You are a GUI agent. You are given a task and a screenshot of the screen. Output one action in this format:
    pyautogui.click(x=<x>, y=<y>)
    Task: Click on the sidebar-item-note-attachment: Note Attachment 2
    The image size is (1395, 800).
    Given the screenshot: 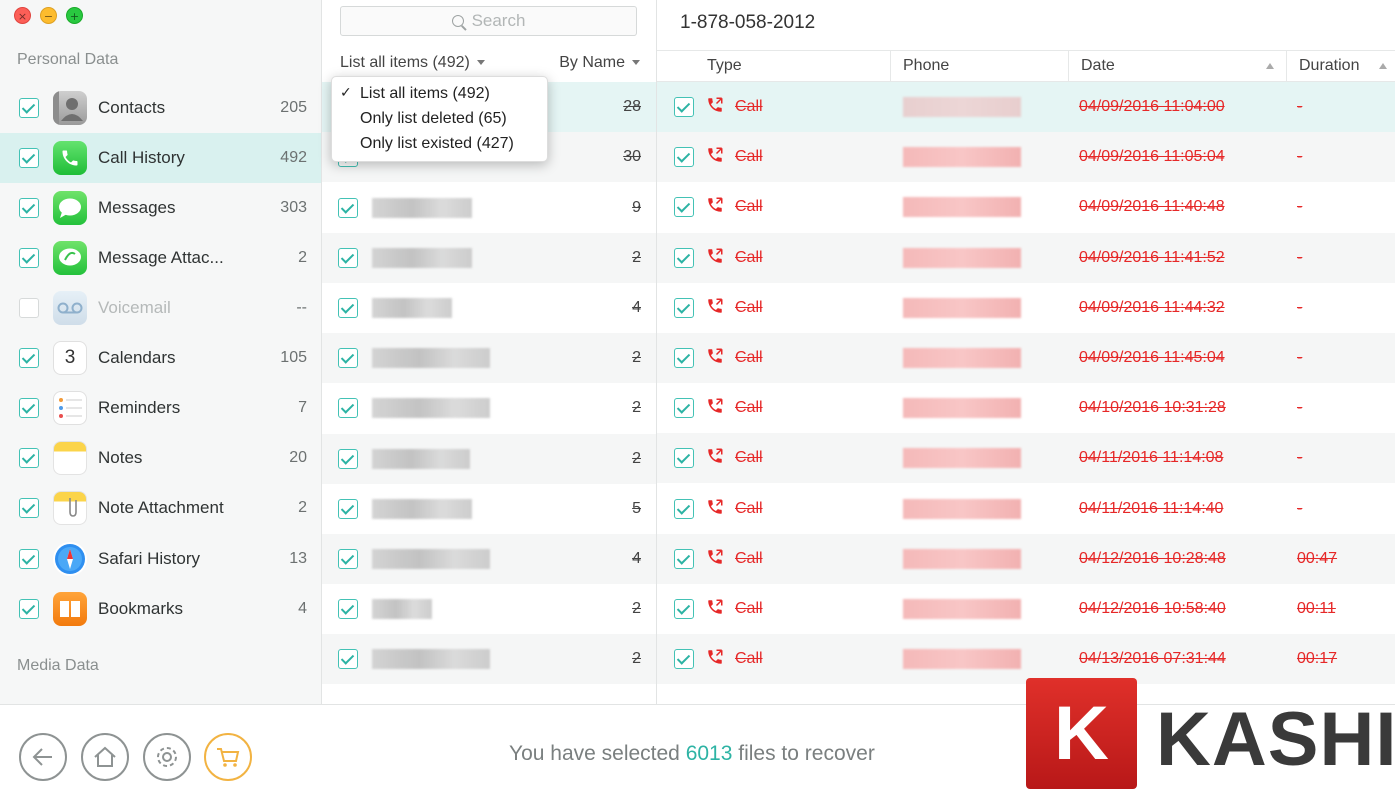 What is the action you would take?
    pyautogui.click(x=160, y=508)
    